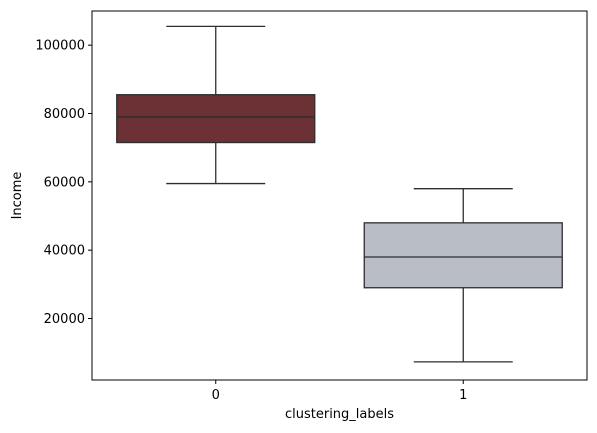 Image resolution: width=597 pixels, height=433 pixels. Describe the element at coordinates (64, 114) in the screenshot. I see `y-tick-label: 80000` at that location.